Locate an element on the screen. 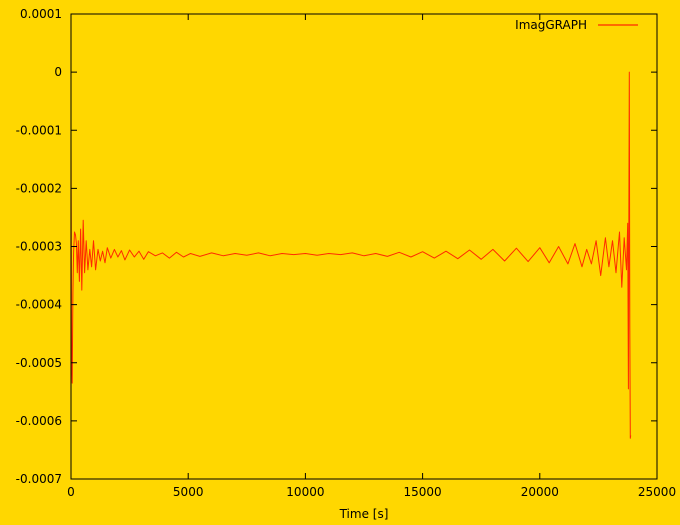 The height and width of the screenshot is (525, 680). x-tick-label: 15000 is located at coordinates (423, 492).